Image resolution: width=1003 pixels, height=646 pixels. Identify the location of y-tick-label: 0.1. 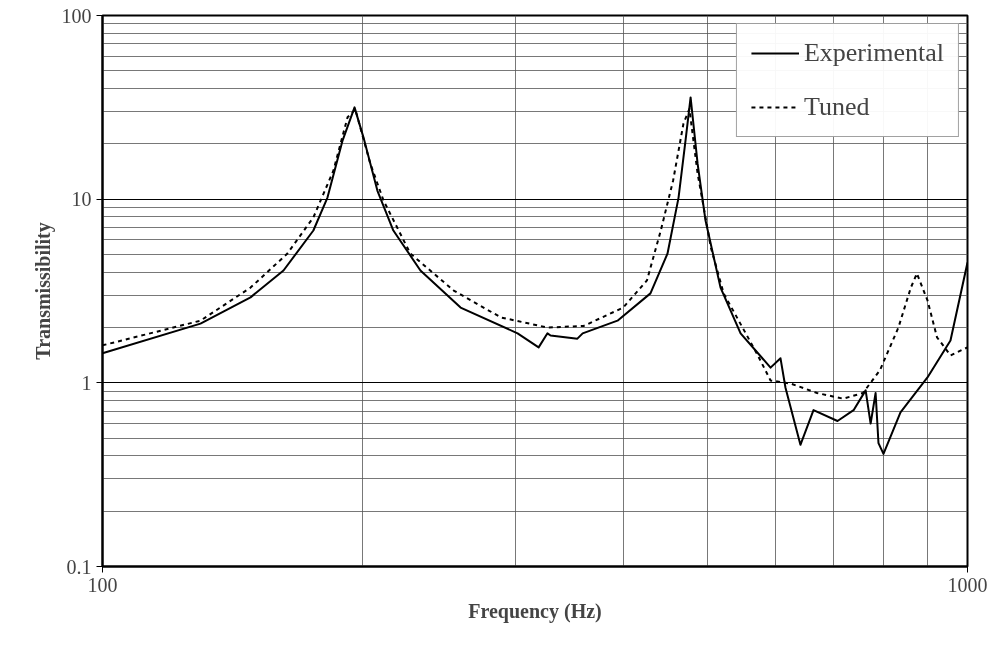
(79, 566).